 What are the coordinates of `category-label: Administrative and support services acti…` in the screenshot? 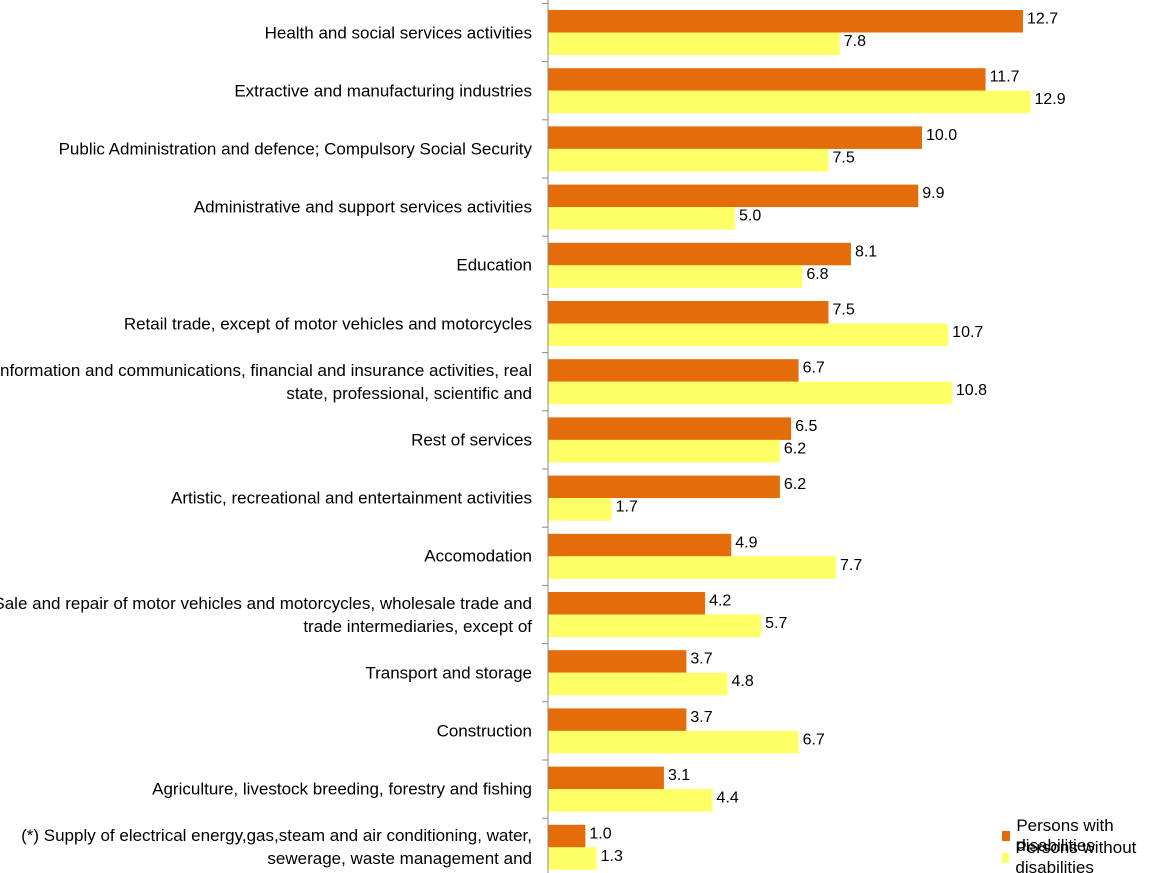 It's located at (362, 207).